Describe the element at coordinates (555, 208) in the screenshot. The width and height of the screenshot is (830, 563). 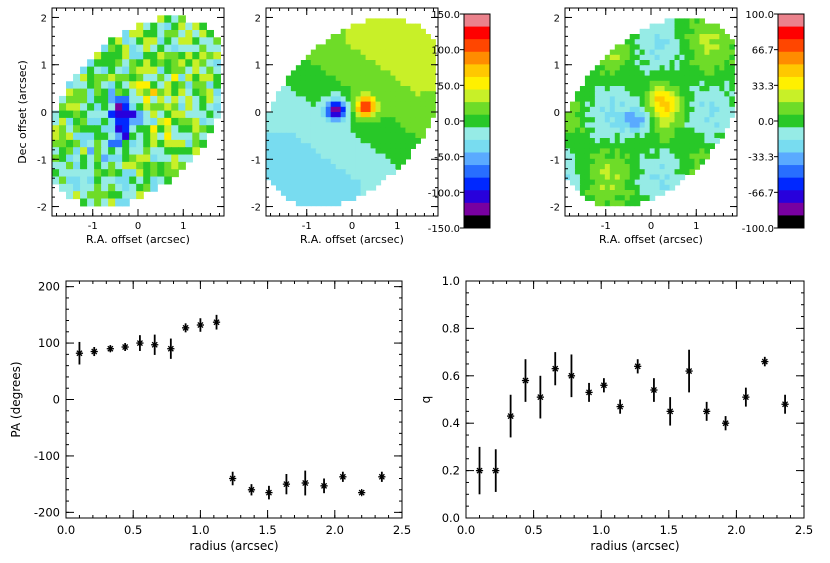
I see `y-tick-label: -2` at that location.